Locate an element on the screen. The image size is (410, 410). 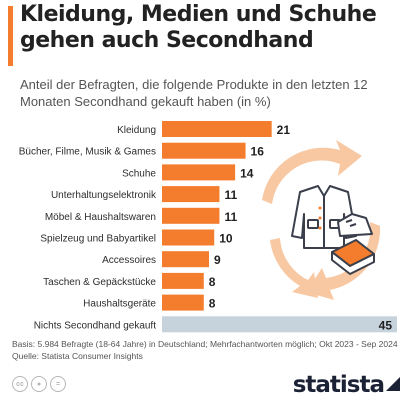
books-icon is located at coordinates (353, 257).